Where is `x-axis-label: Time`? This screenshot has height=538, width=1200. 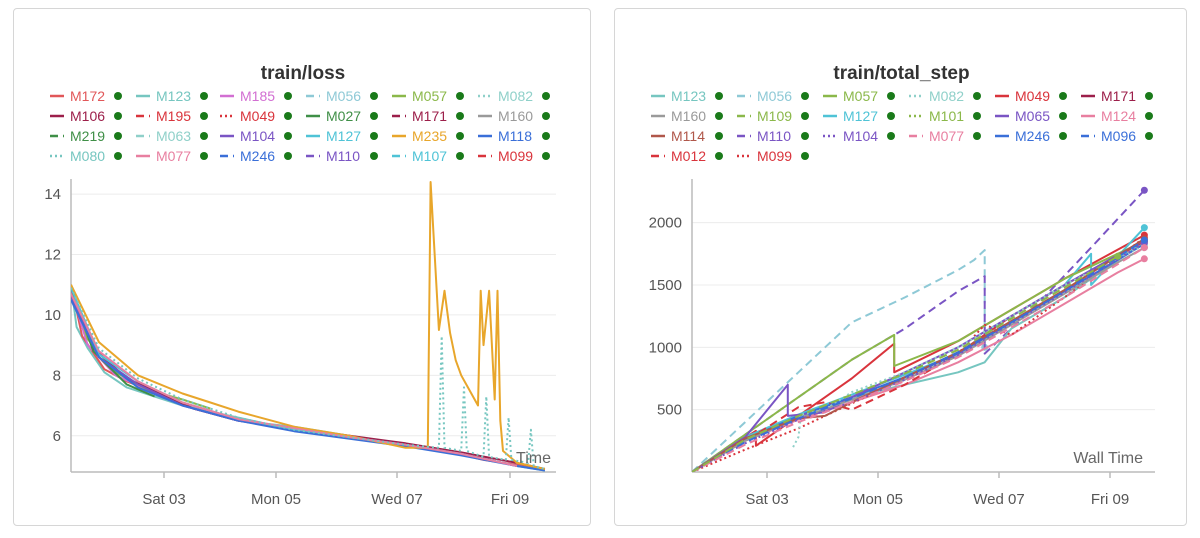 x-axis-label: Time is located at coordinates (533, 458).